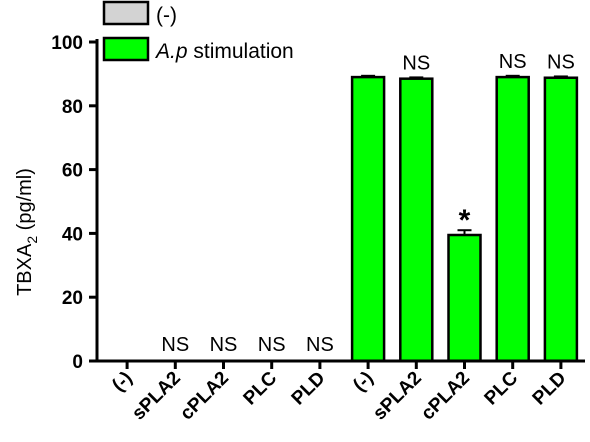 The width and height of the screenshot is (590, 442). I want to click on significance-star: *, so click(465, 220).